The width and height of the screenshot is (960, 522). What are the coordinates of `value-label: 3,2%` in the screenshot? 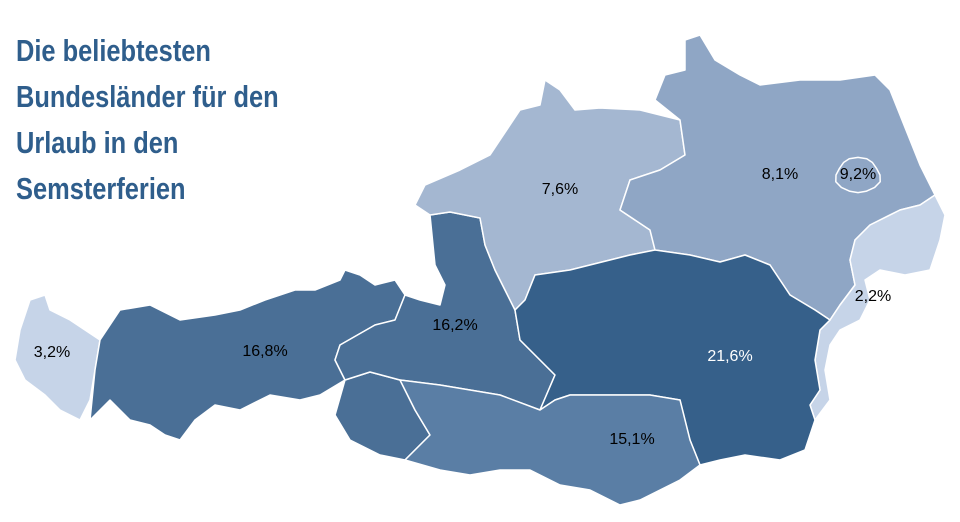 It's located at (52, 352).